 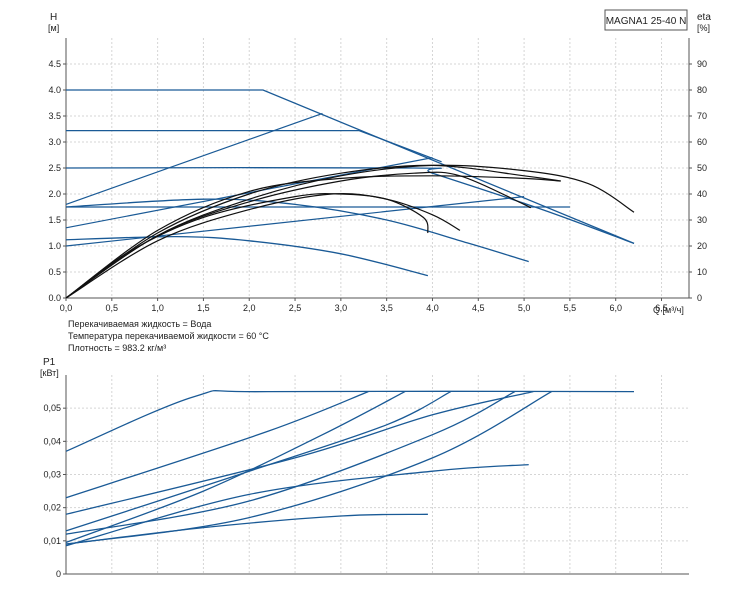 I want to click on model-label-box, so click(x=646, y=20).